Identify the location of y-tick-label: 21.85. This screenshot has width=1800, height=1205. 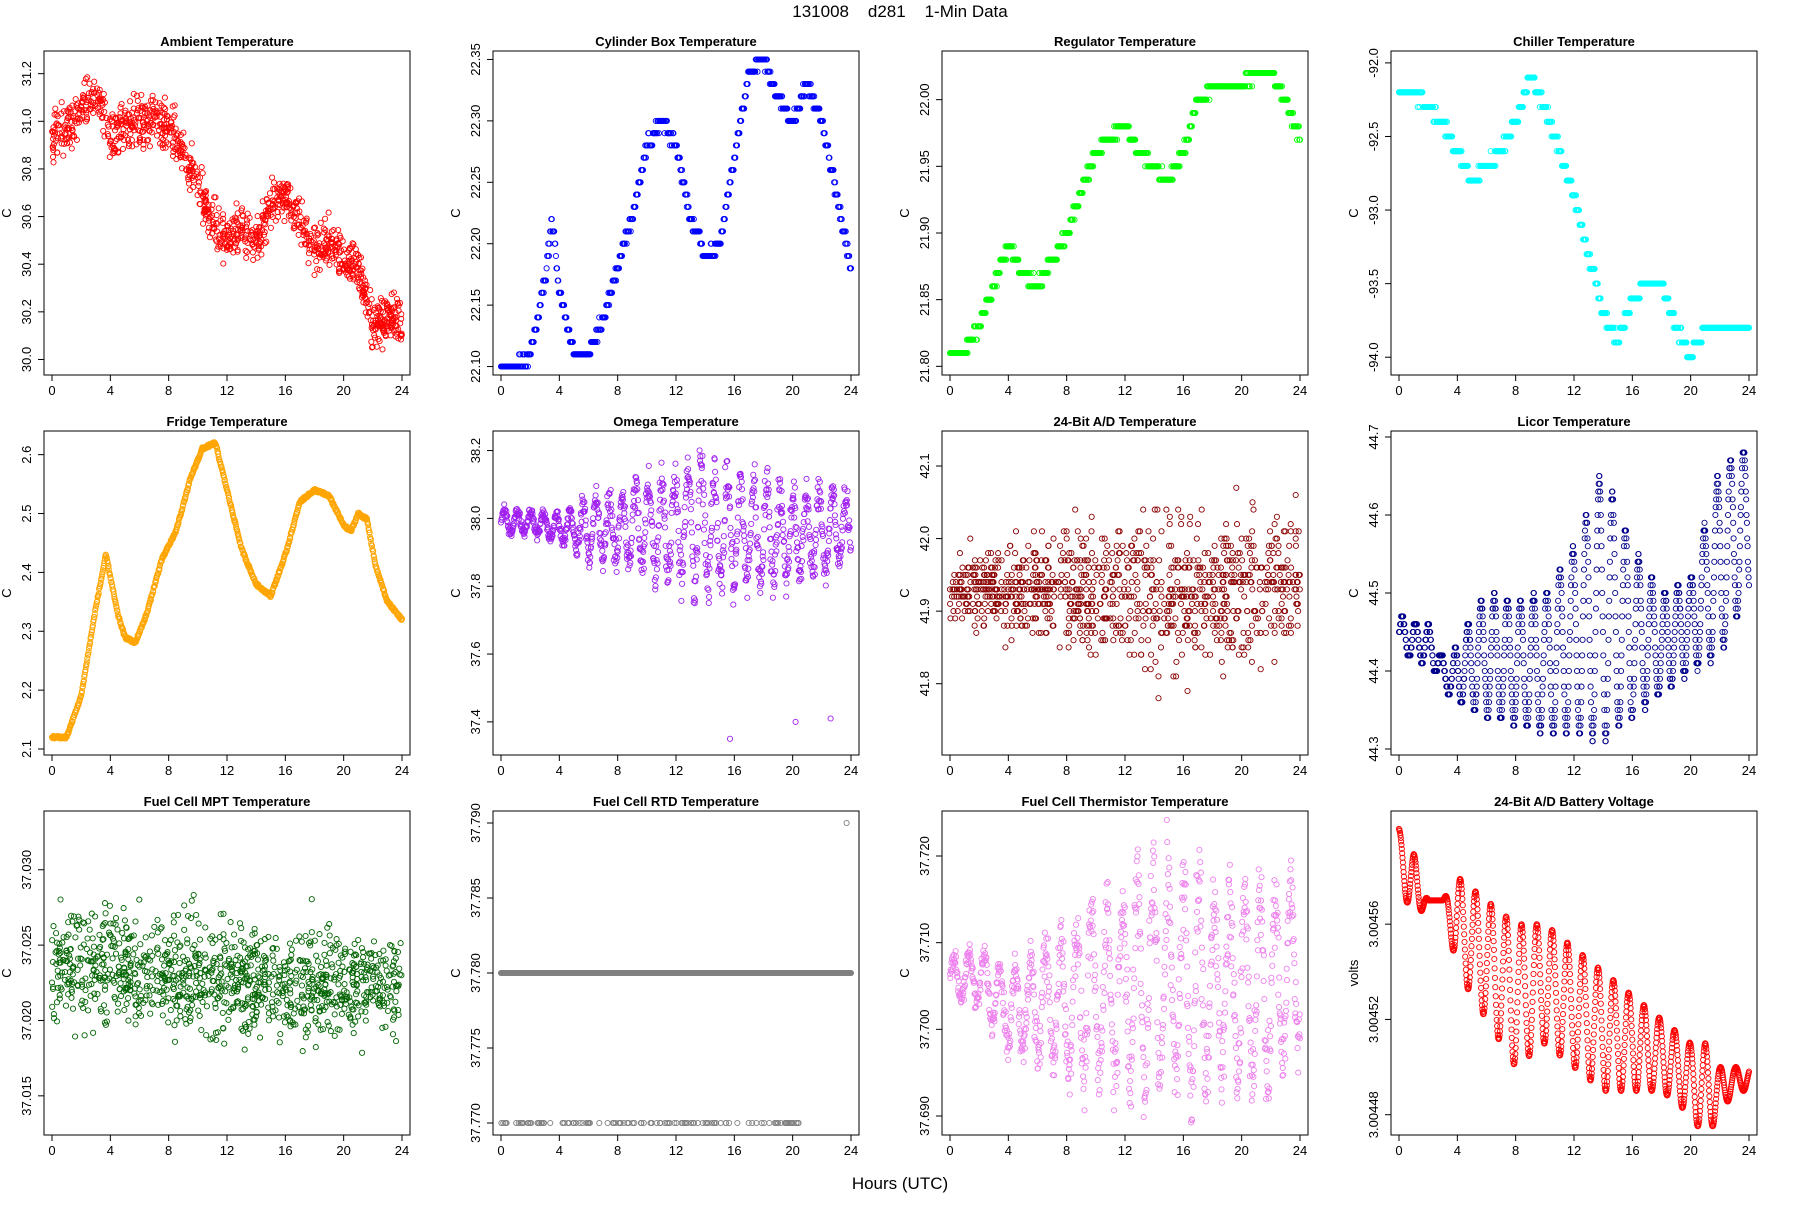
(924, 299).